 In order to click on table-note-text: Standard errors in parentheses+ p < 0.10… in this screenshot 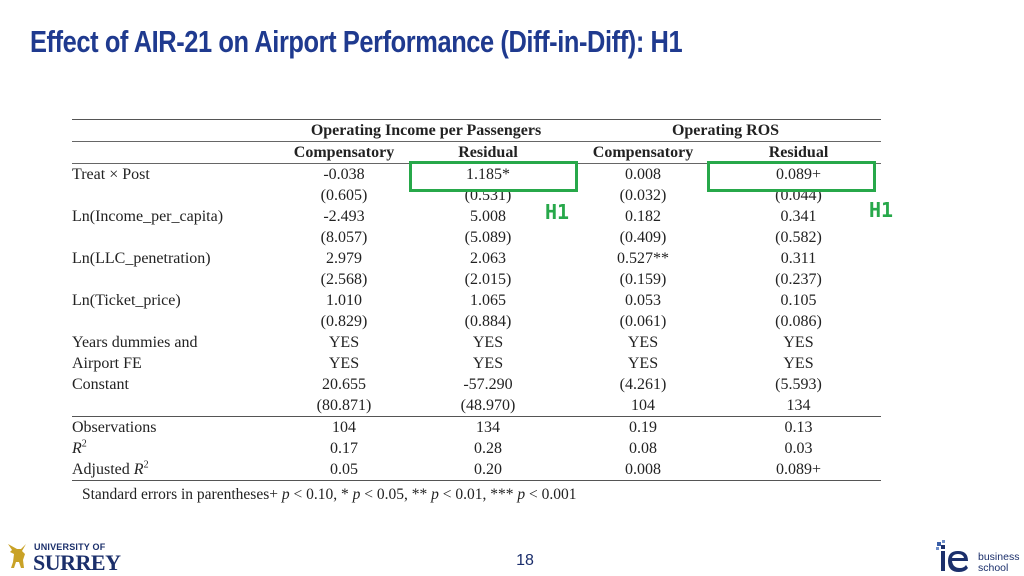, I will do `click(329, 494)`.